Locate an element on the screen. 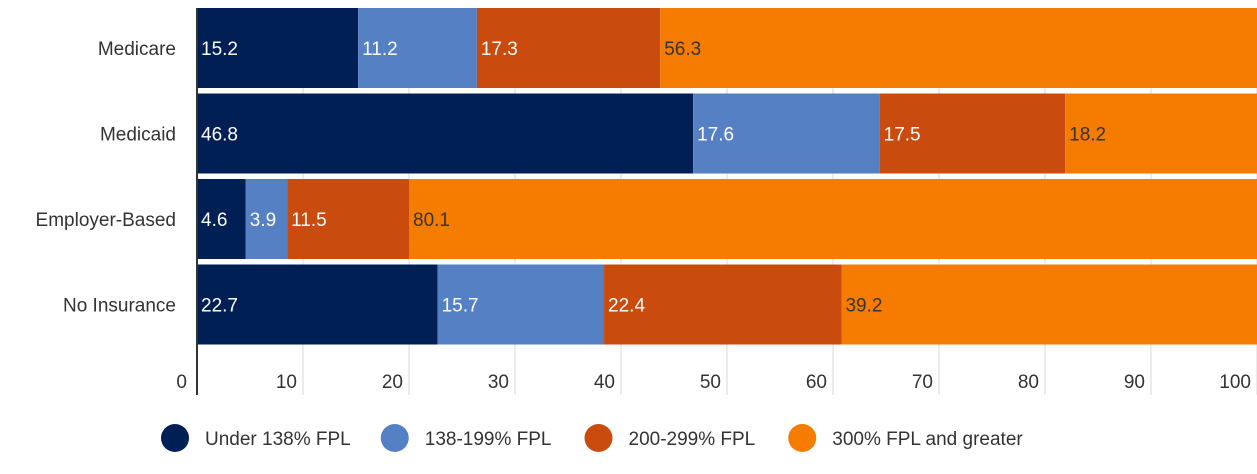 Image resolution: width=1257 pixels, height=474 pixels. data-label: 15.2 is located at coordinates (219, 49).